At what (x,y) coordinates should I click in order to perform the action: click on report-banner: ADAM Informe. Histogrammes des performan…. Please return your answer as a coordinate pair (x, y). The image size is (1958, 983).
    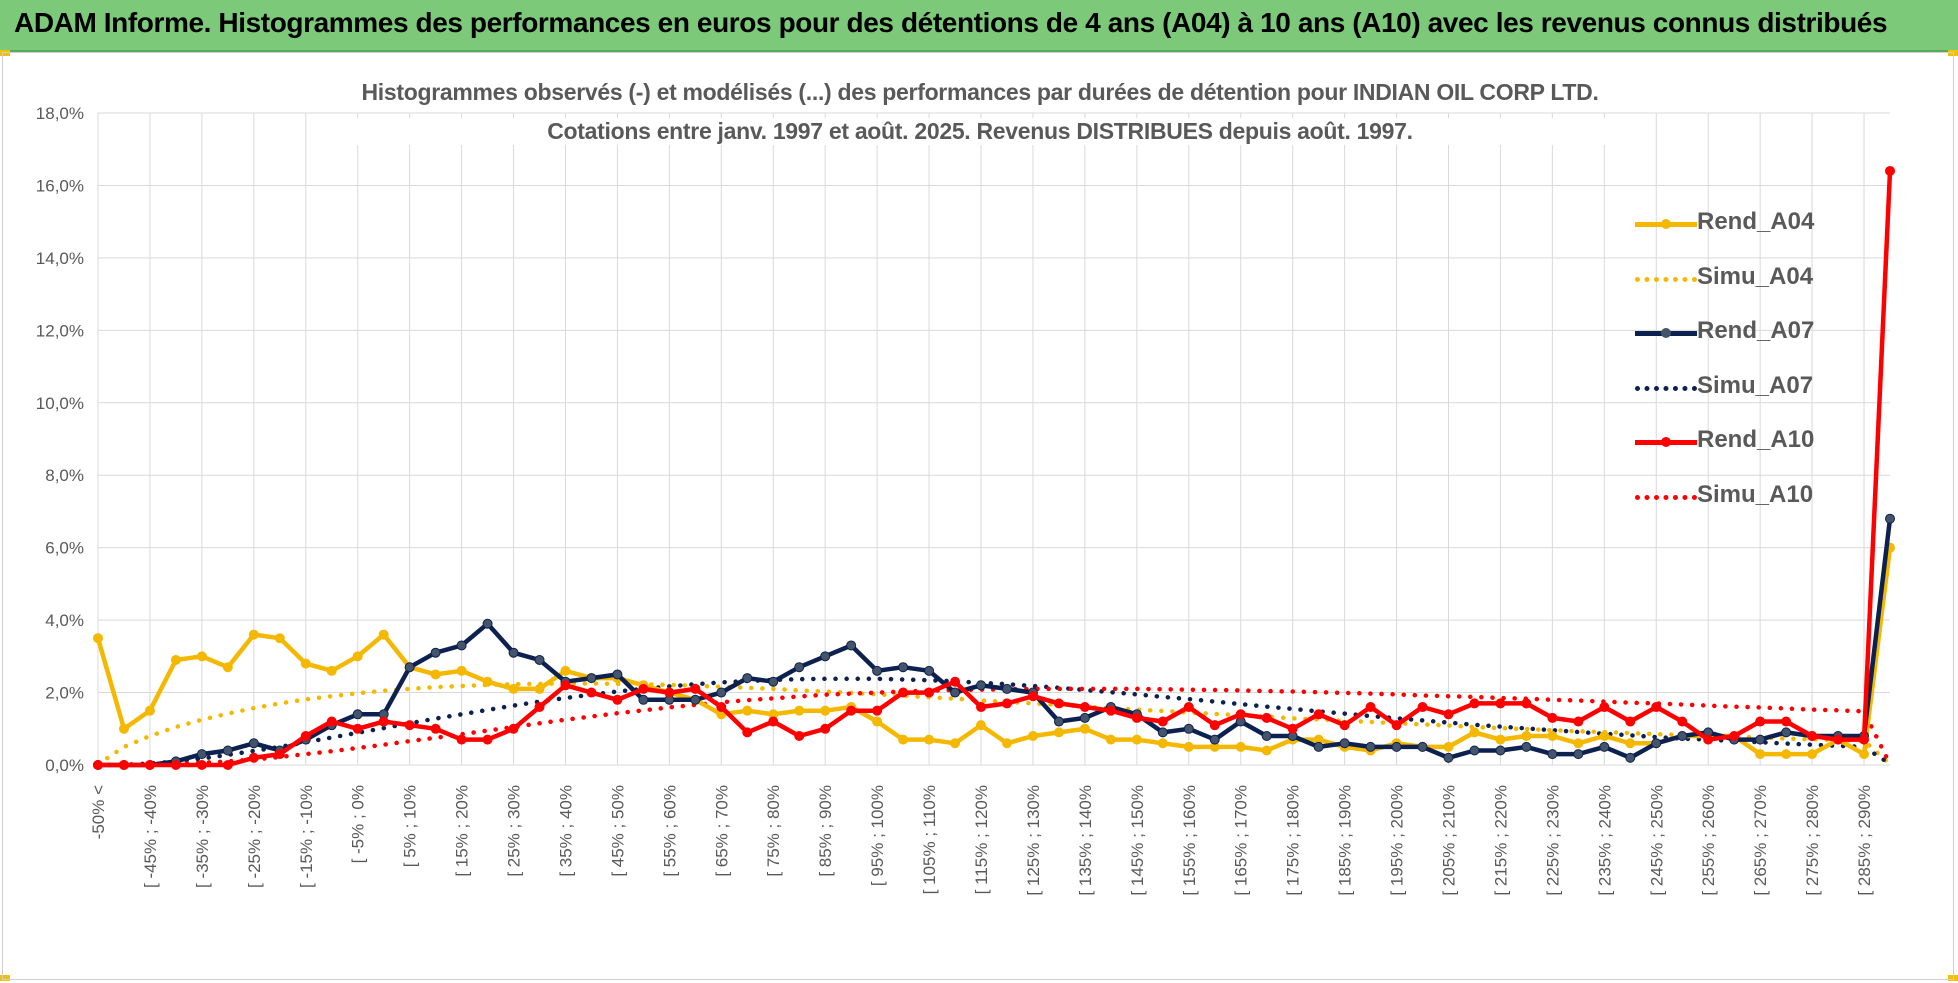
    Looking at the image, I should click on (979, 26).